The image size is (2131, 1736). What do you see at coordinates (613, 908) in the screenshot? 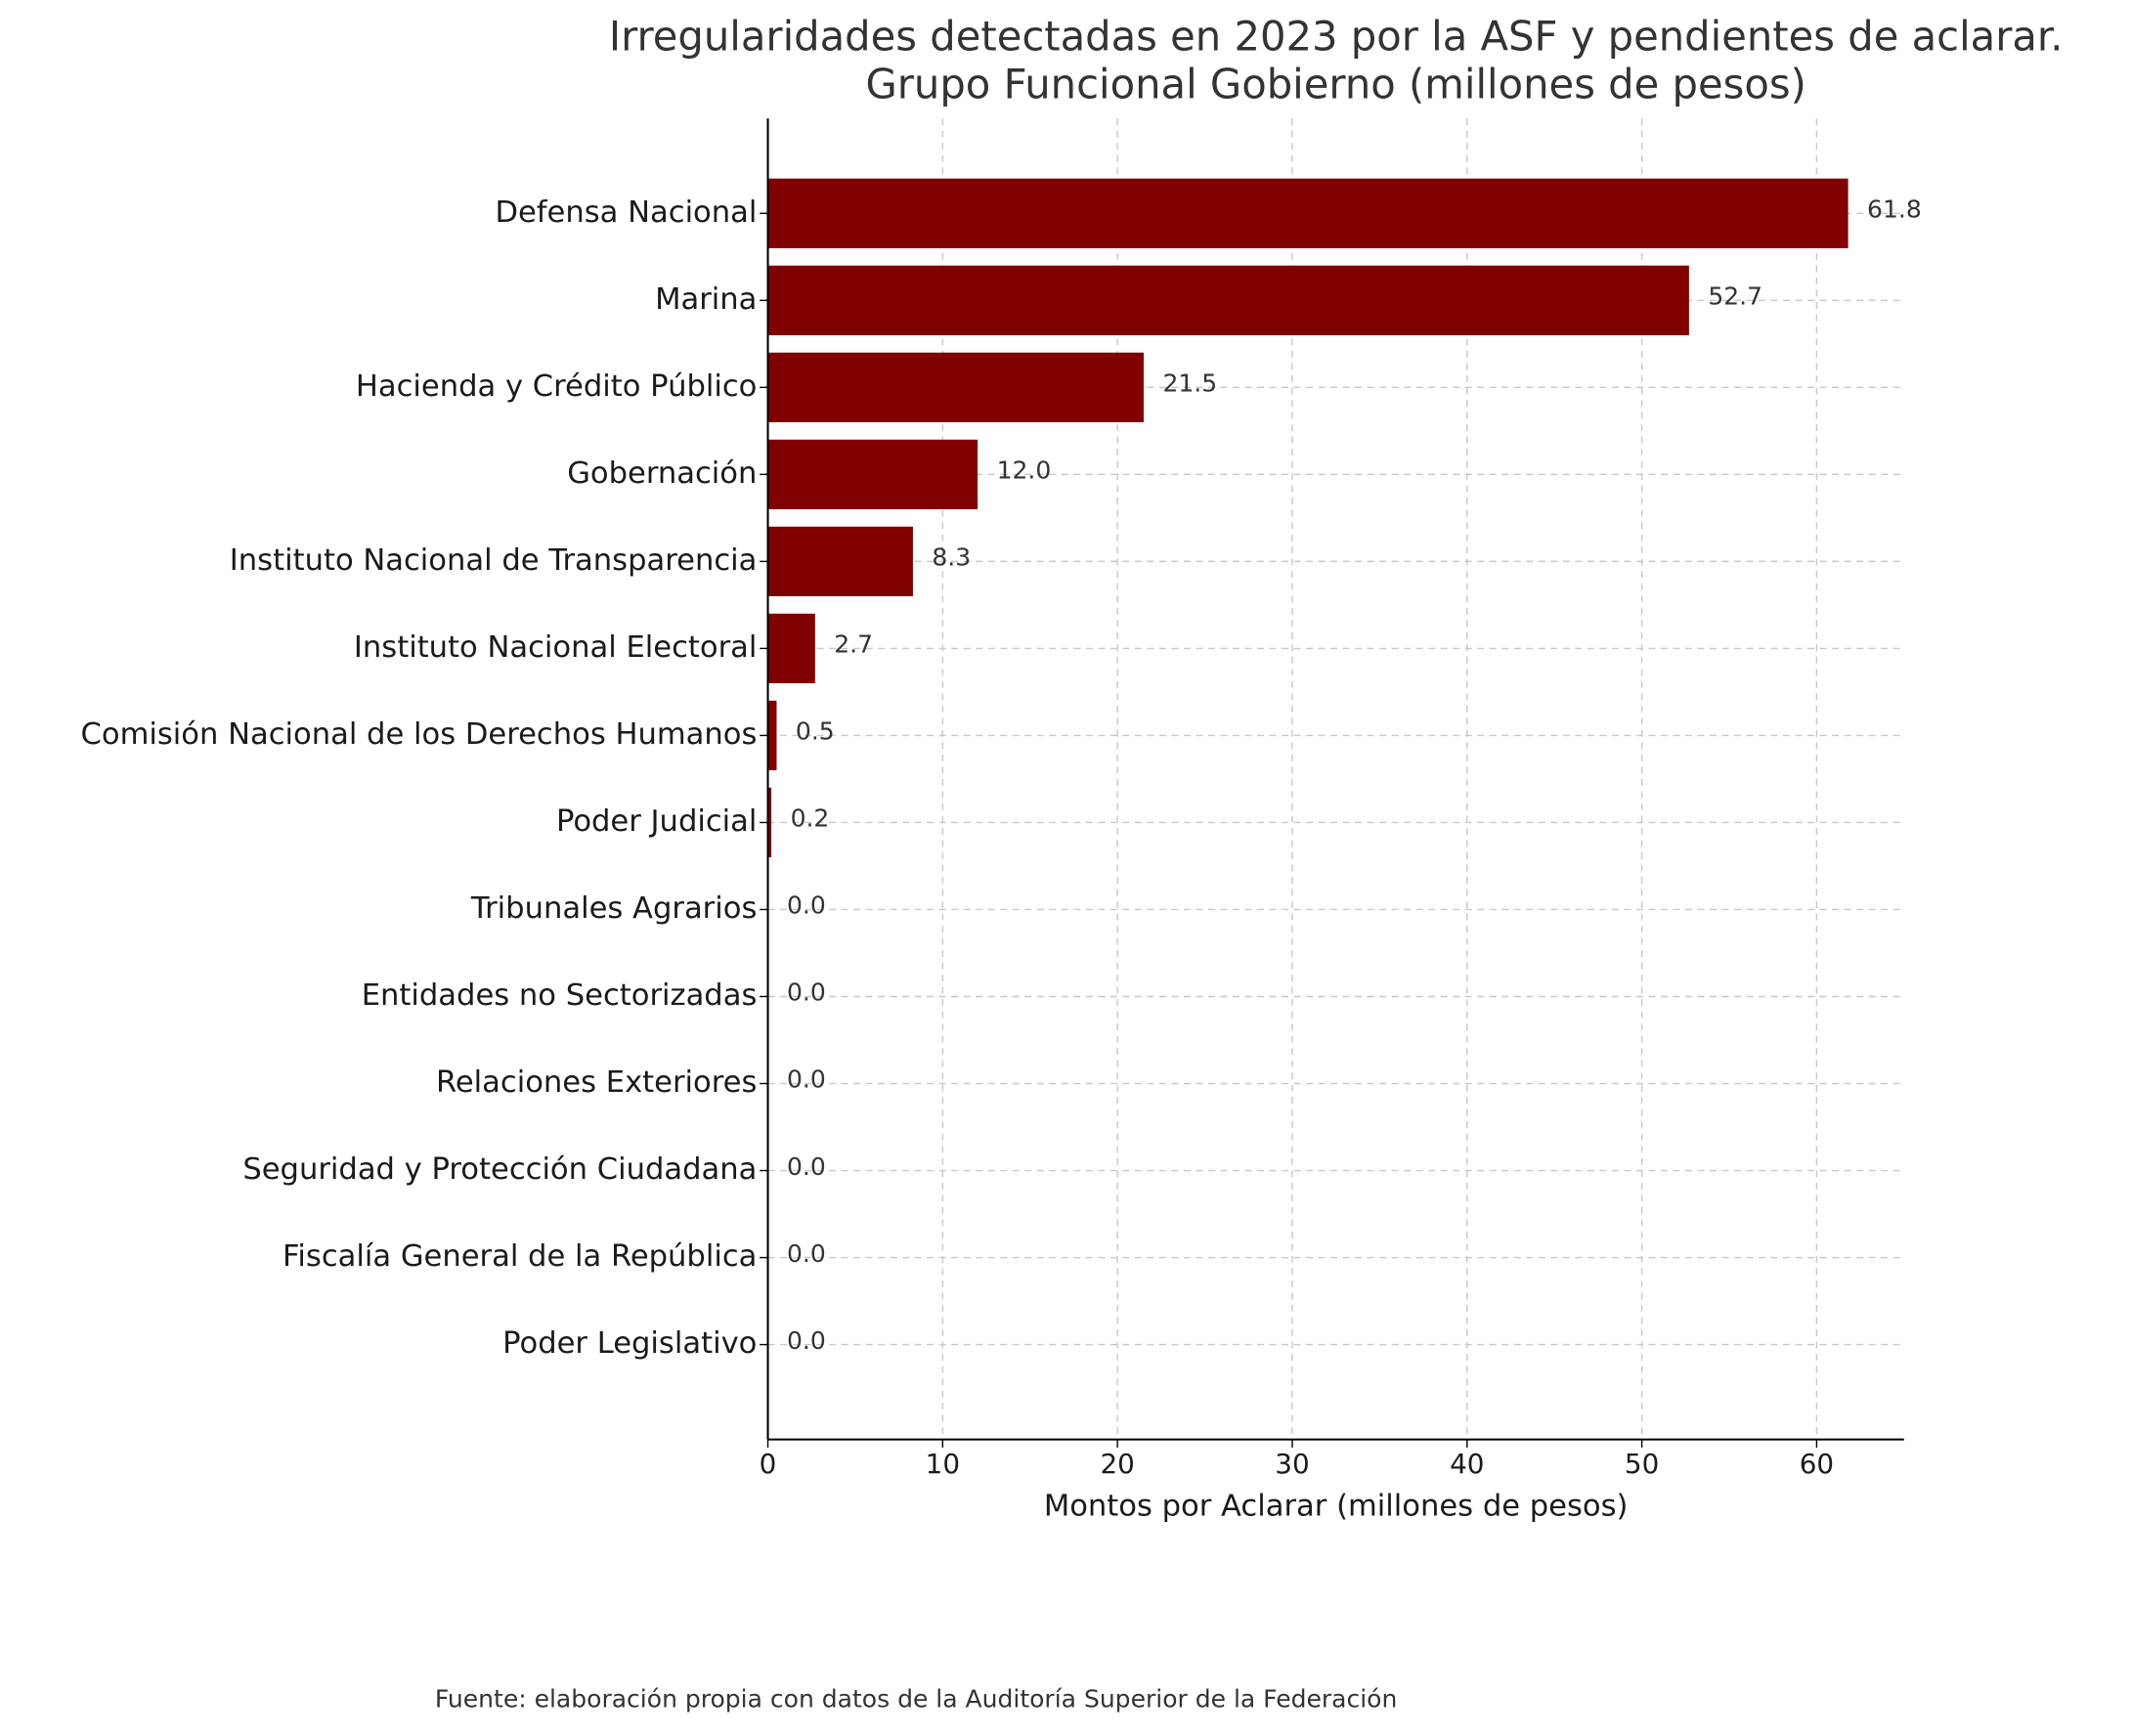
I see `y-tick-label: Tribunales Agrarios` at bounding box center [613, 908].